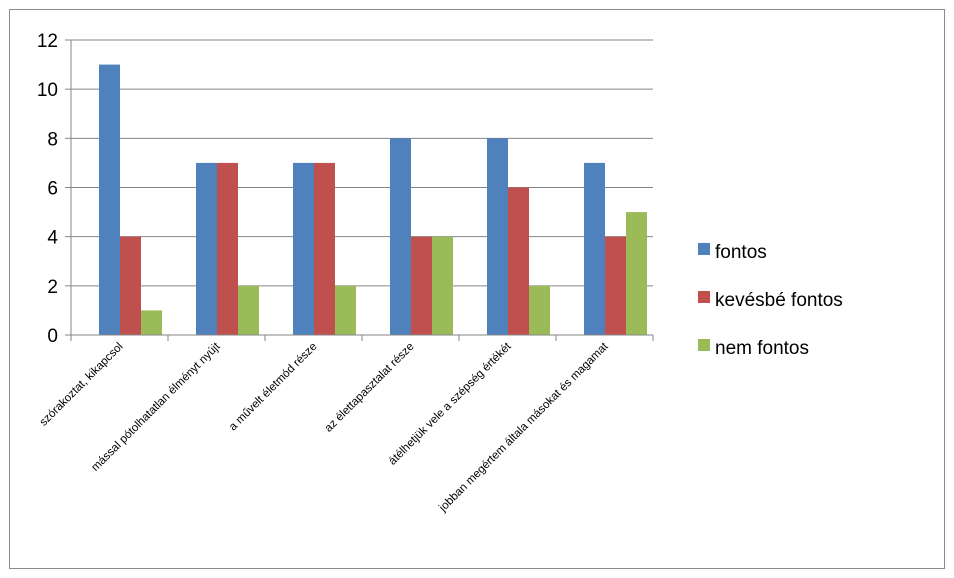  What do you see at coordinates (762, 348) in the screenshot?
I see `legend-label: nem fontos` at bounding box center [762, 348].